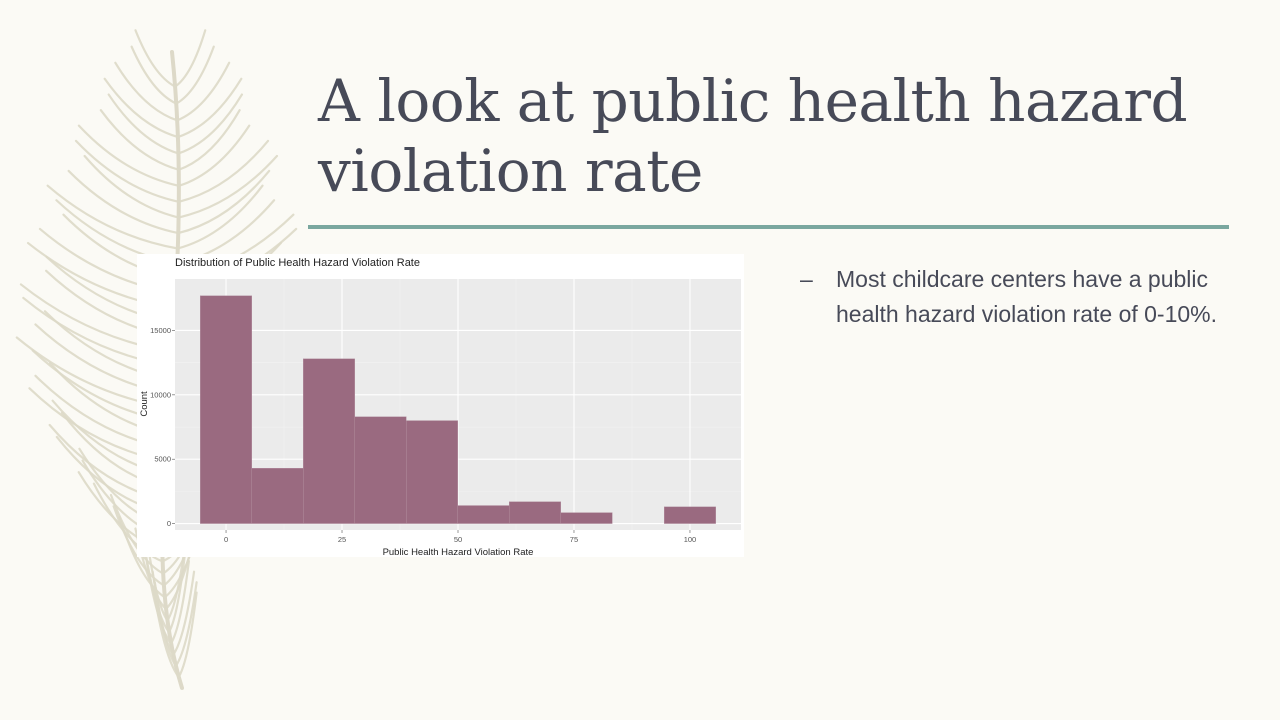 The image size is (1280, 720). What do you see at coordinates (144, 404) in the screenshot?
I see `y-axis-label: Count` at bounding box center [144, 404].